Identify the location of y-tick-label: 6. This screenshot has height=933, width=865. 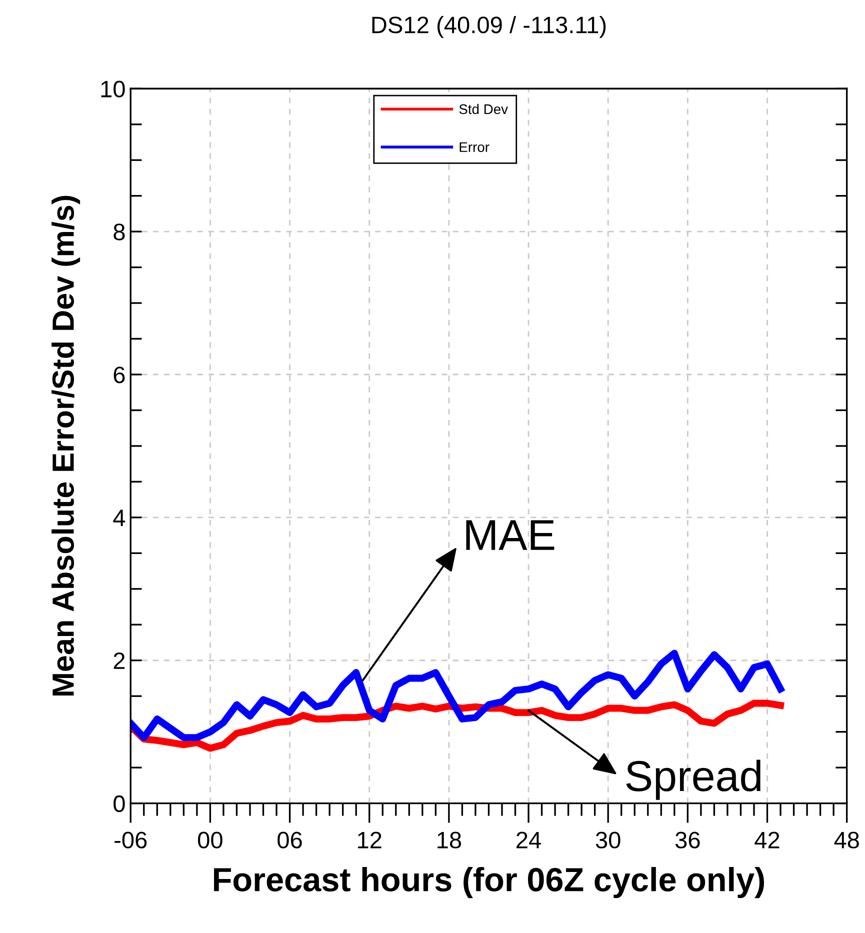
(119, 375).